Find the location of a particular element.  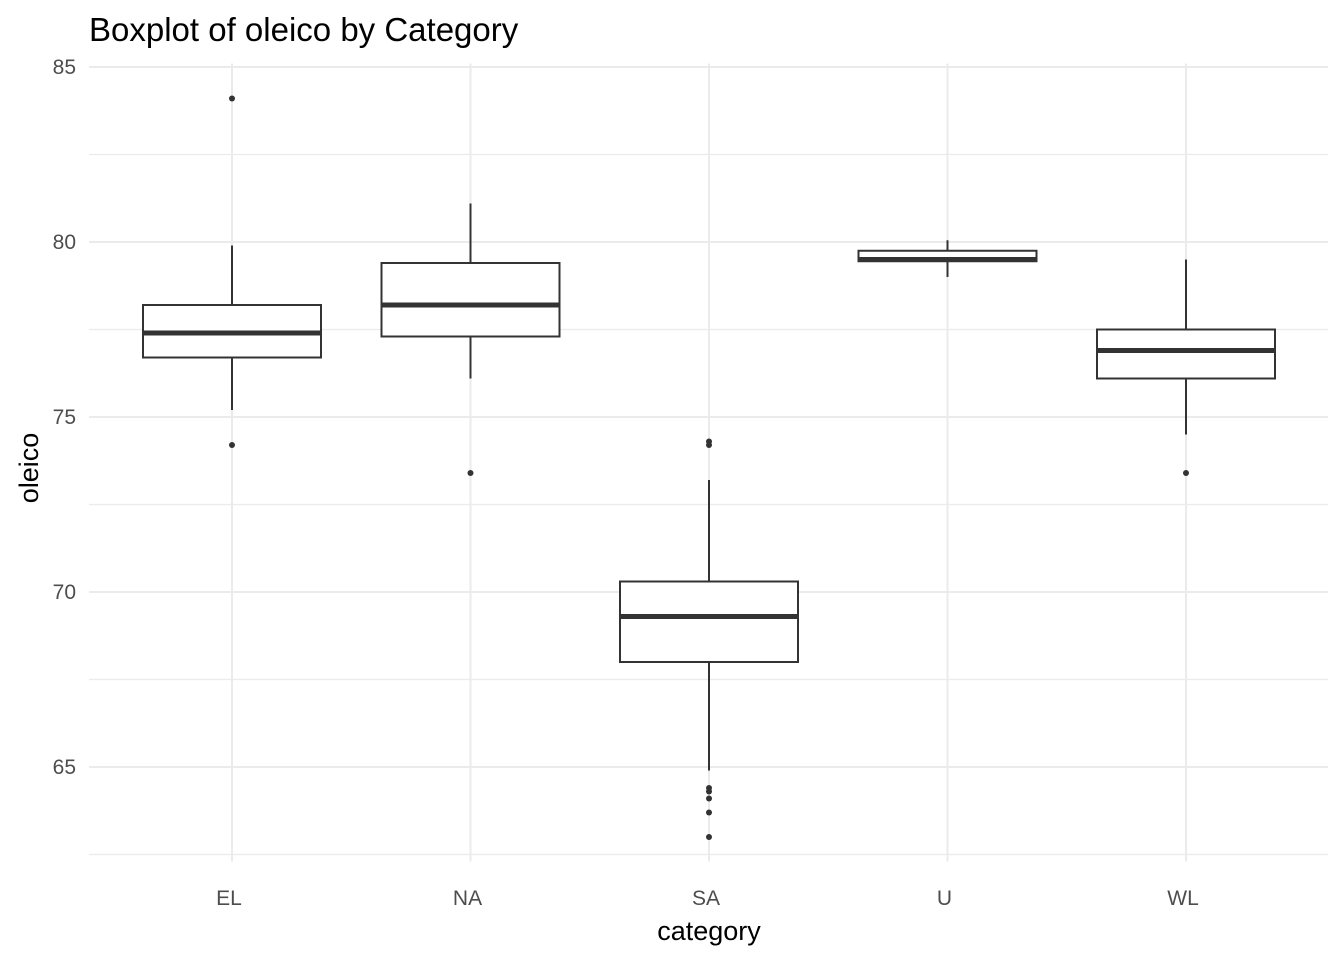

x-tick-label: SA is located at coordinates (706, 898).